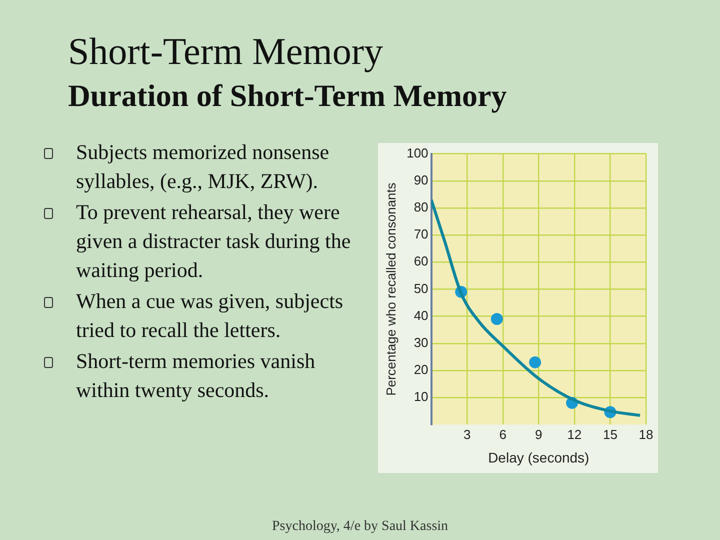  Describe the element at coordinates (421, 315) in the screenshot. I see `y-tick-label: 40` at that location.